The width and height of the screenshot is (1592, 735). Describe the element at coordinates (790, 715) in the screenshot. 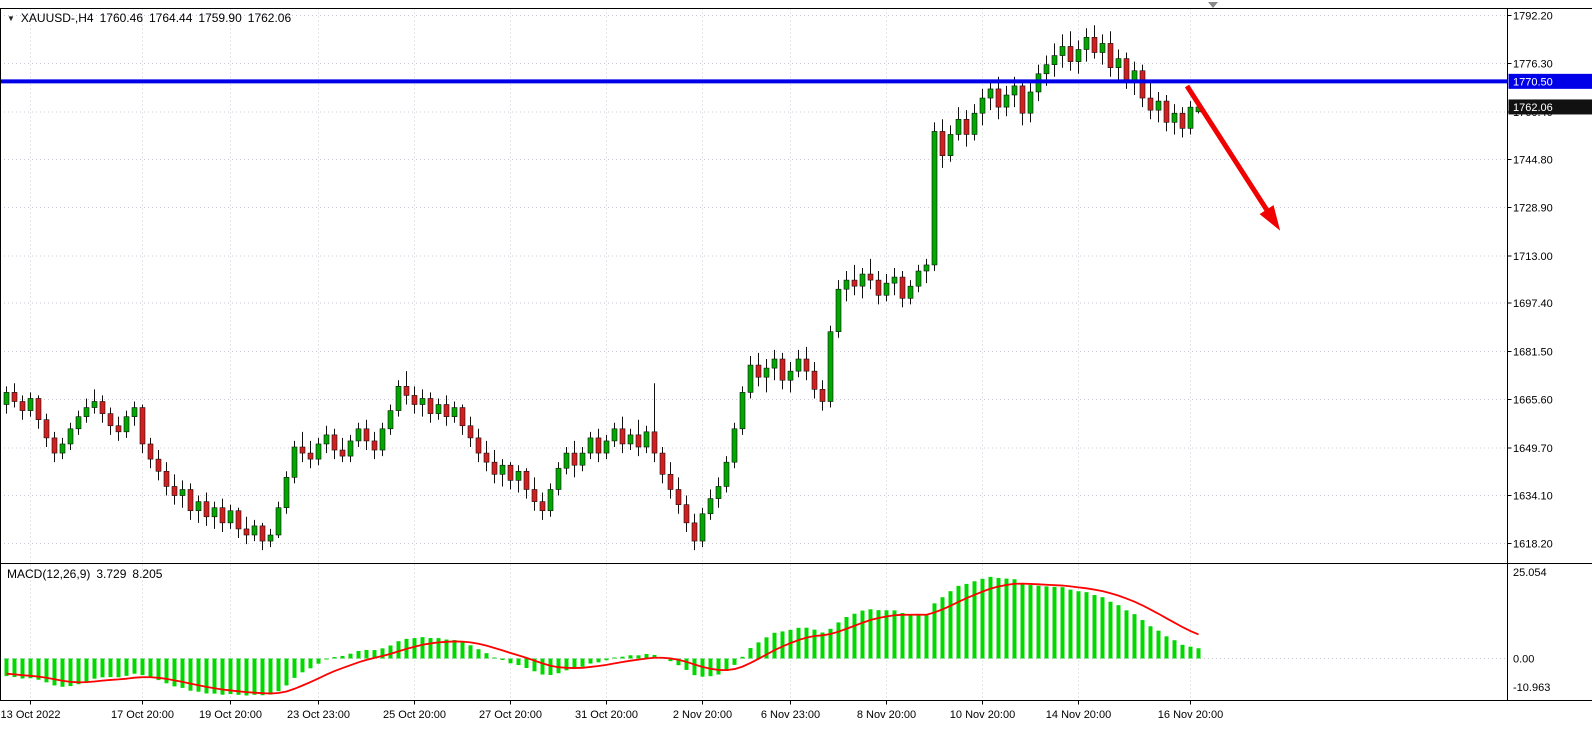

I see `svg-text: 6 Nov 23:00` at that location.